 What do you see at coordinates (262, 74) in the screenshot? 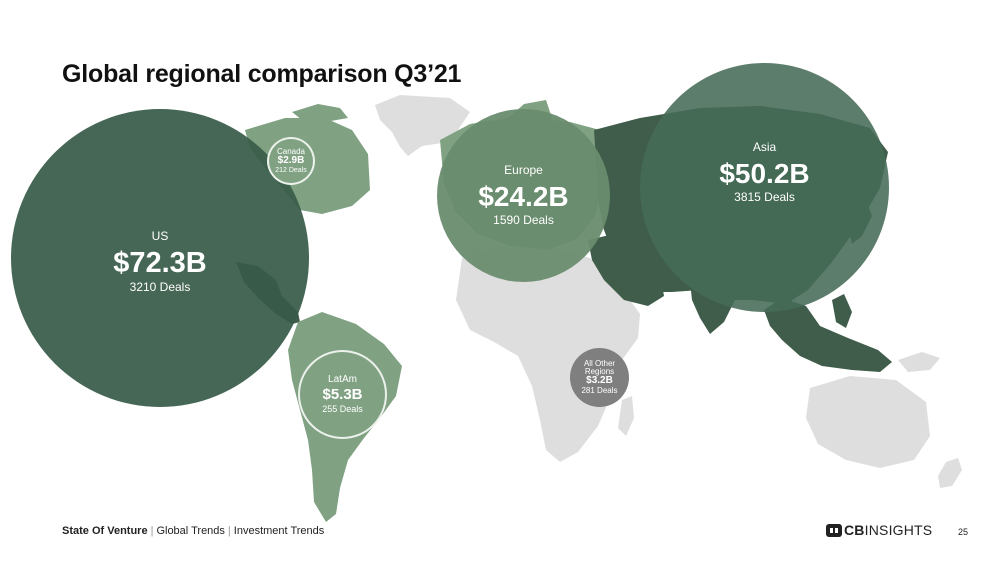
I see `page-title: Global regional comparison Q3’21` at bounding box center [262, 74].